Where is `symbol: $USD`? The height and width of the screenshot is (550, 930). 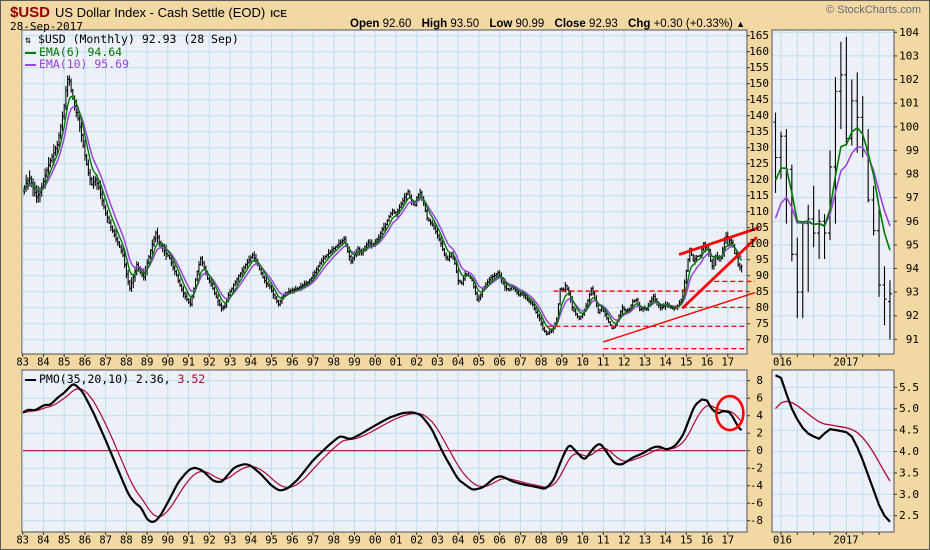 symbol: $USD is located at coordinates (30, 12).